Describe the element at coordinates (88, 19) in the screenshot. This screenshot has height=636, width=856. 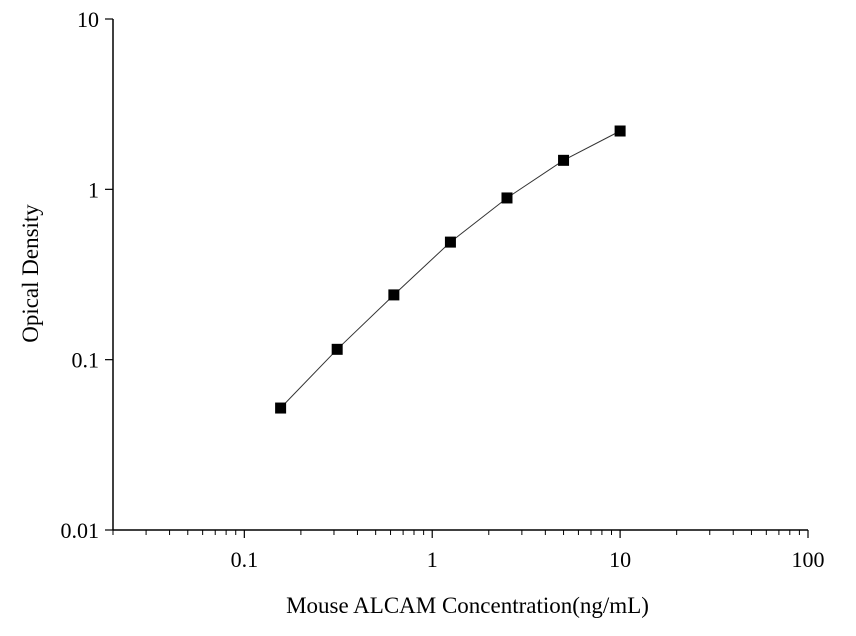
I see `y-tick-label: 10` at that location.